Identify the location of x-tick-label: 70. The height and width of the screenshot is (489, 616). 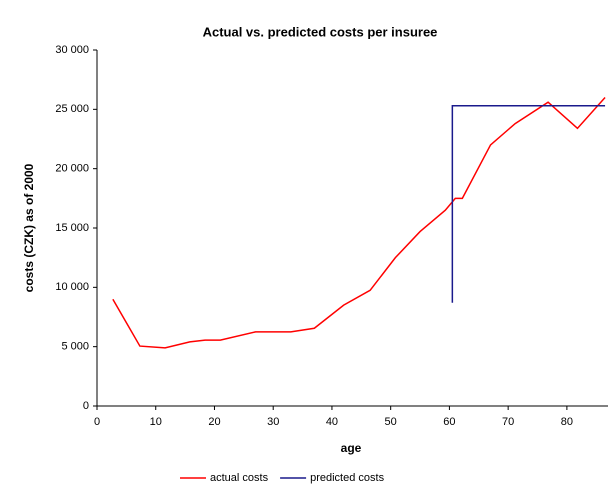
(508, 422).